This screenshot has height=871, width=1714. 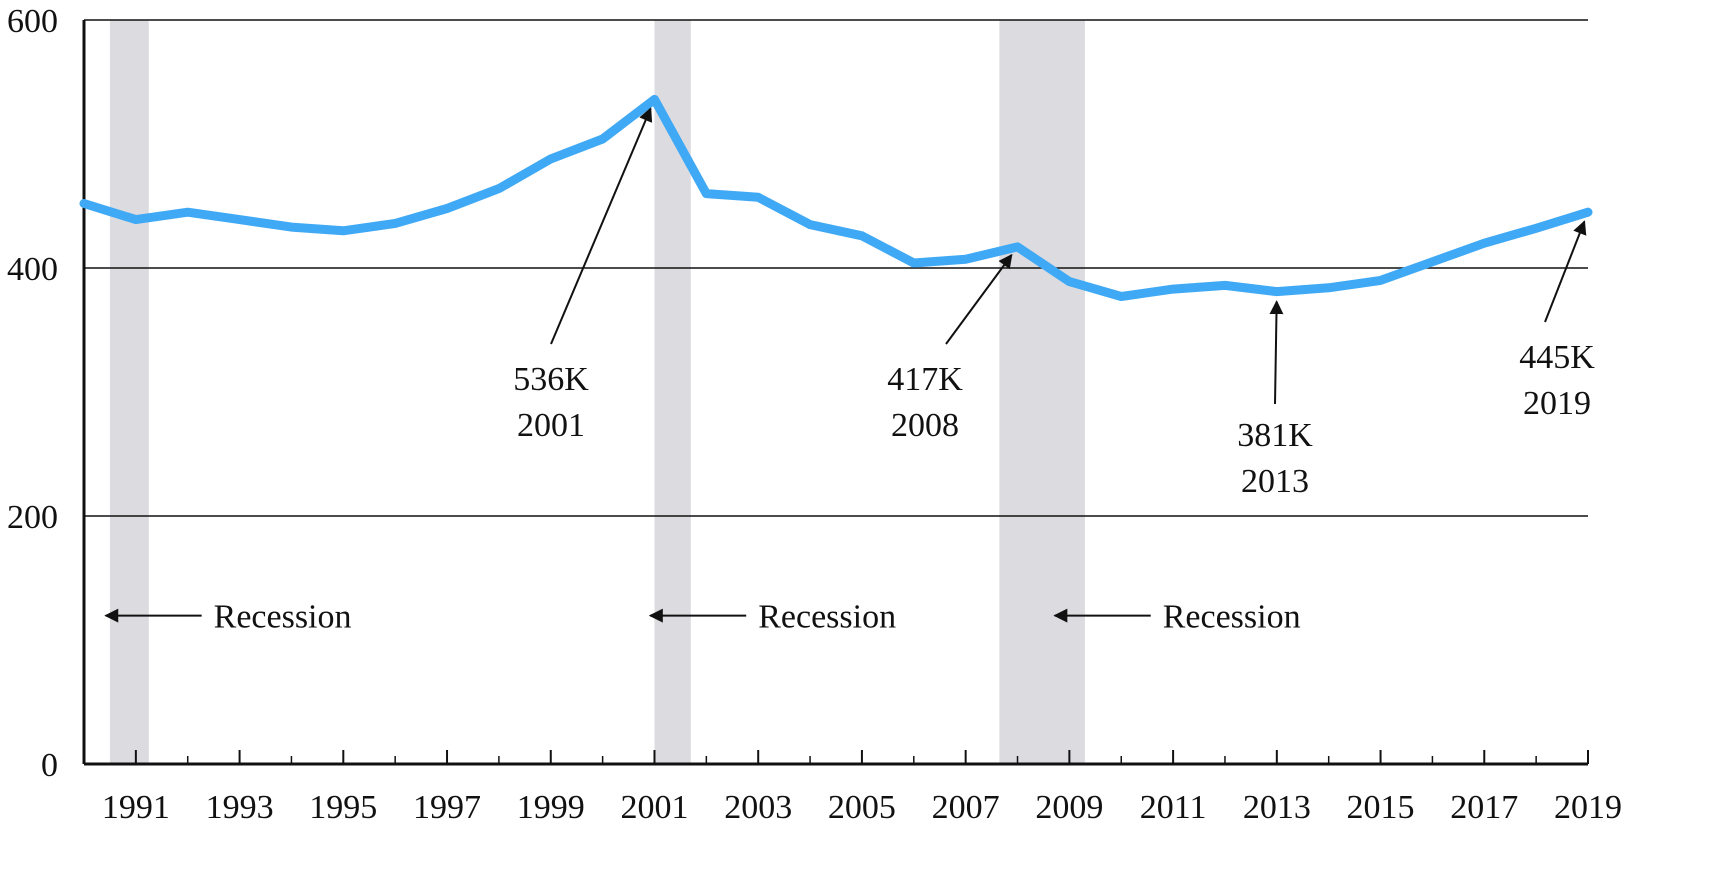 What do you see at coordinates (862, 807) in the screenshot?
I see `x-tick-label: 2005` at bounding box center [862, 807].